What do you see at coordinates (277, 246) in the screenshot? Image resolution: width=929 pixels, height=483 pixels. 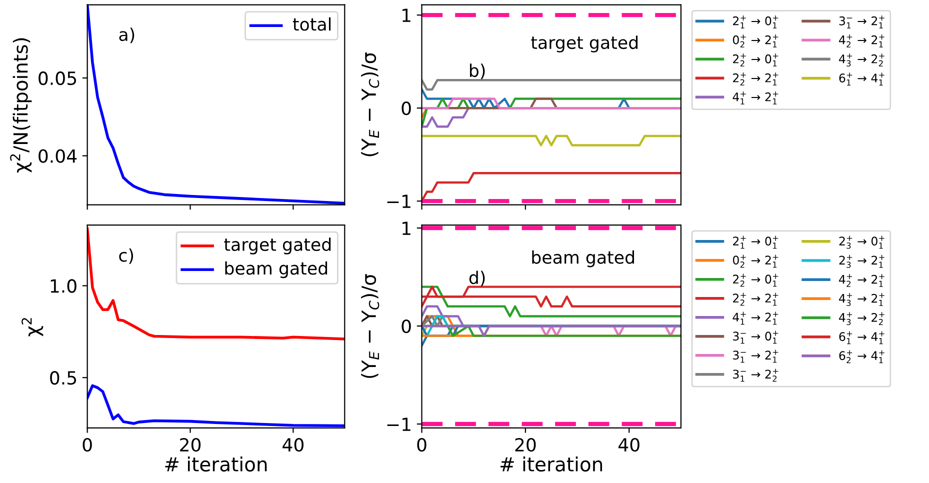 I see `legend-label: target gated` at bounding box center [277, 246].